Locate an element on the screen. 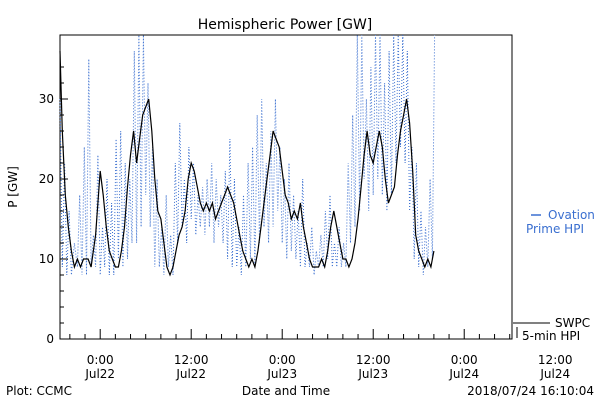 This screenshot has height=400, width=600. legend-ovation-label2: Prime HPI is located at coordinates (555, 229).